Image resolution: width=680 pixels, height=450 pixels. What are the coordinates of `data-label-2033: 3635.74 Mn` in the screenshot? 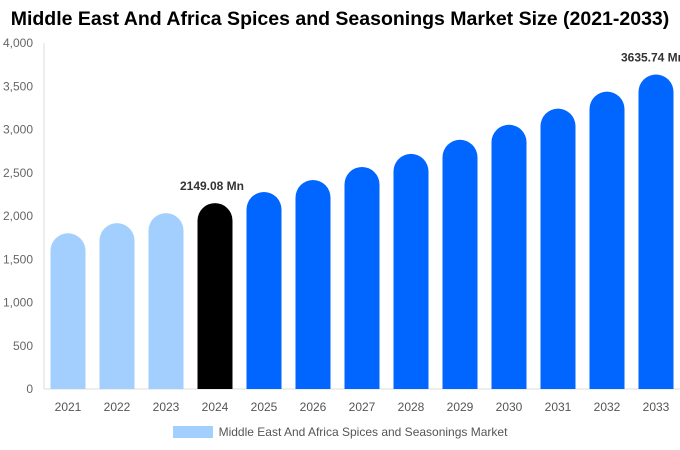 It's located at (650, 58).